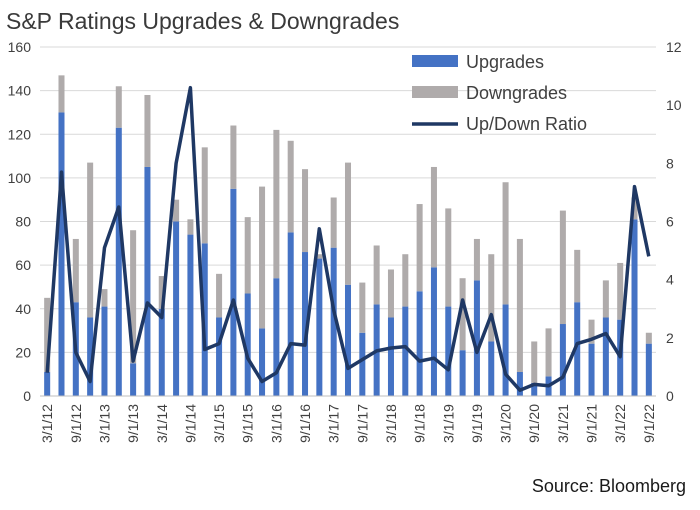  What do you see at coordinates (190, 423) in the screenshot?
I see `x-tick-label: 9/1/14` at bounding box center [190, 423].